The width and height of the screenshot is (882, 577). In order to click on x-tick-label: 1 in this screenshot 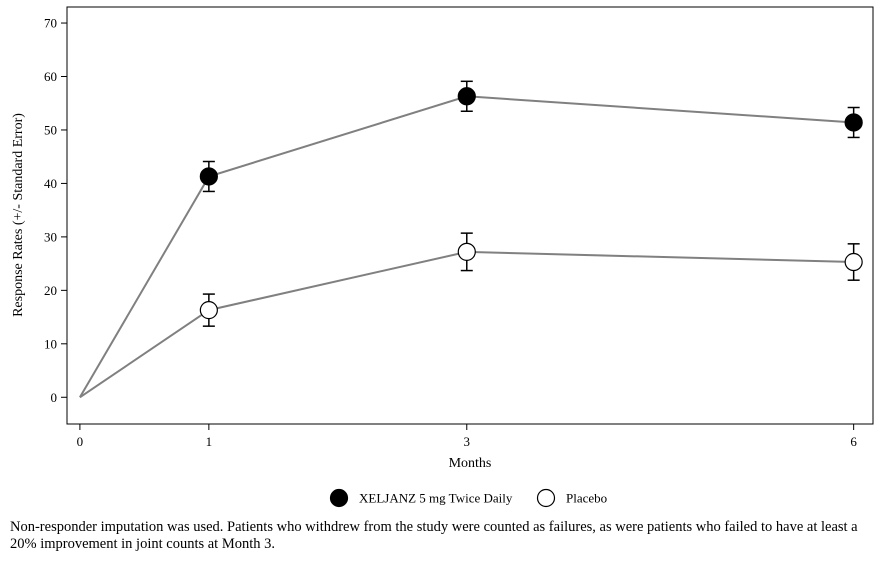, I will do `click(209, 441)`.